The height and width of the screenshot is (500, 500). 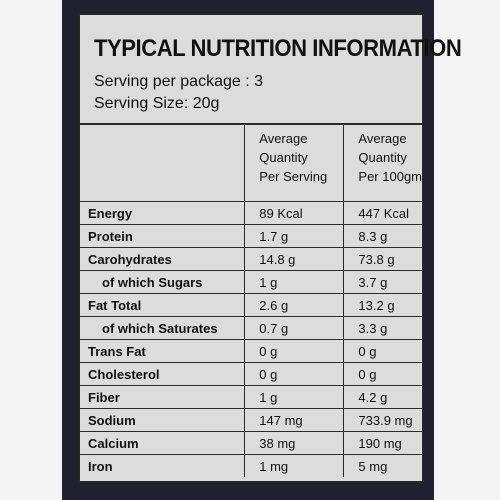 I want to click on nutrient-name: Calcium, so click(x=162, y=443).